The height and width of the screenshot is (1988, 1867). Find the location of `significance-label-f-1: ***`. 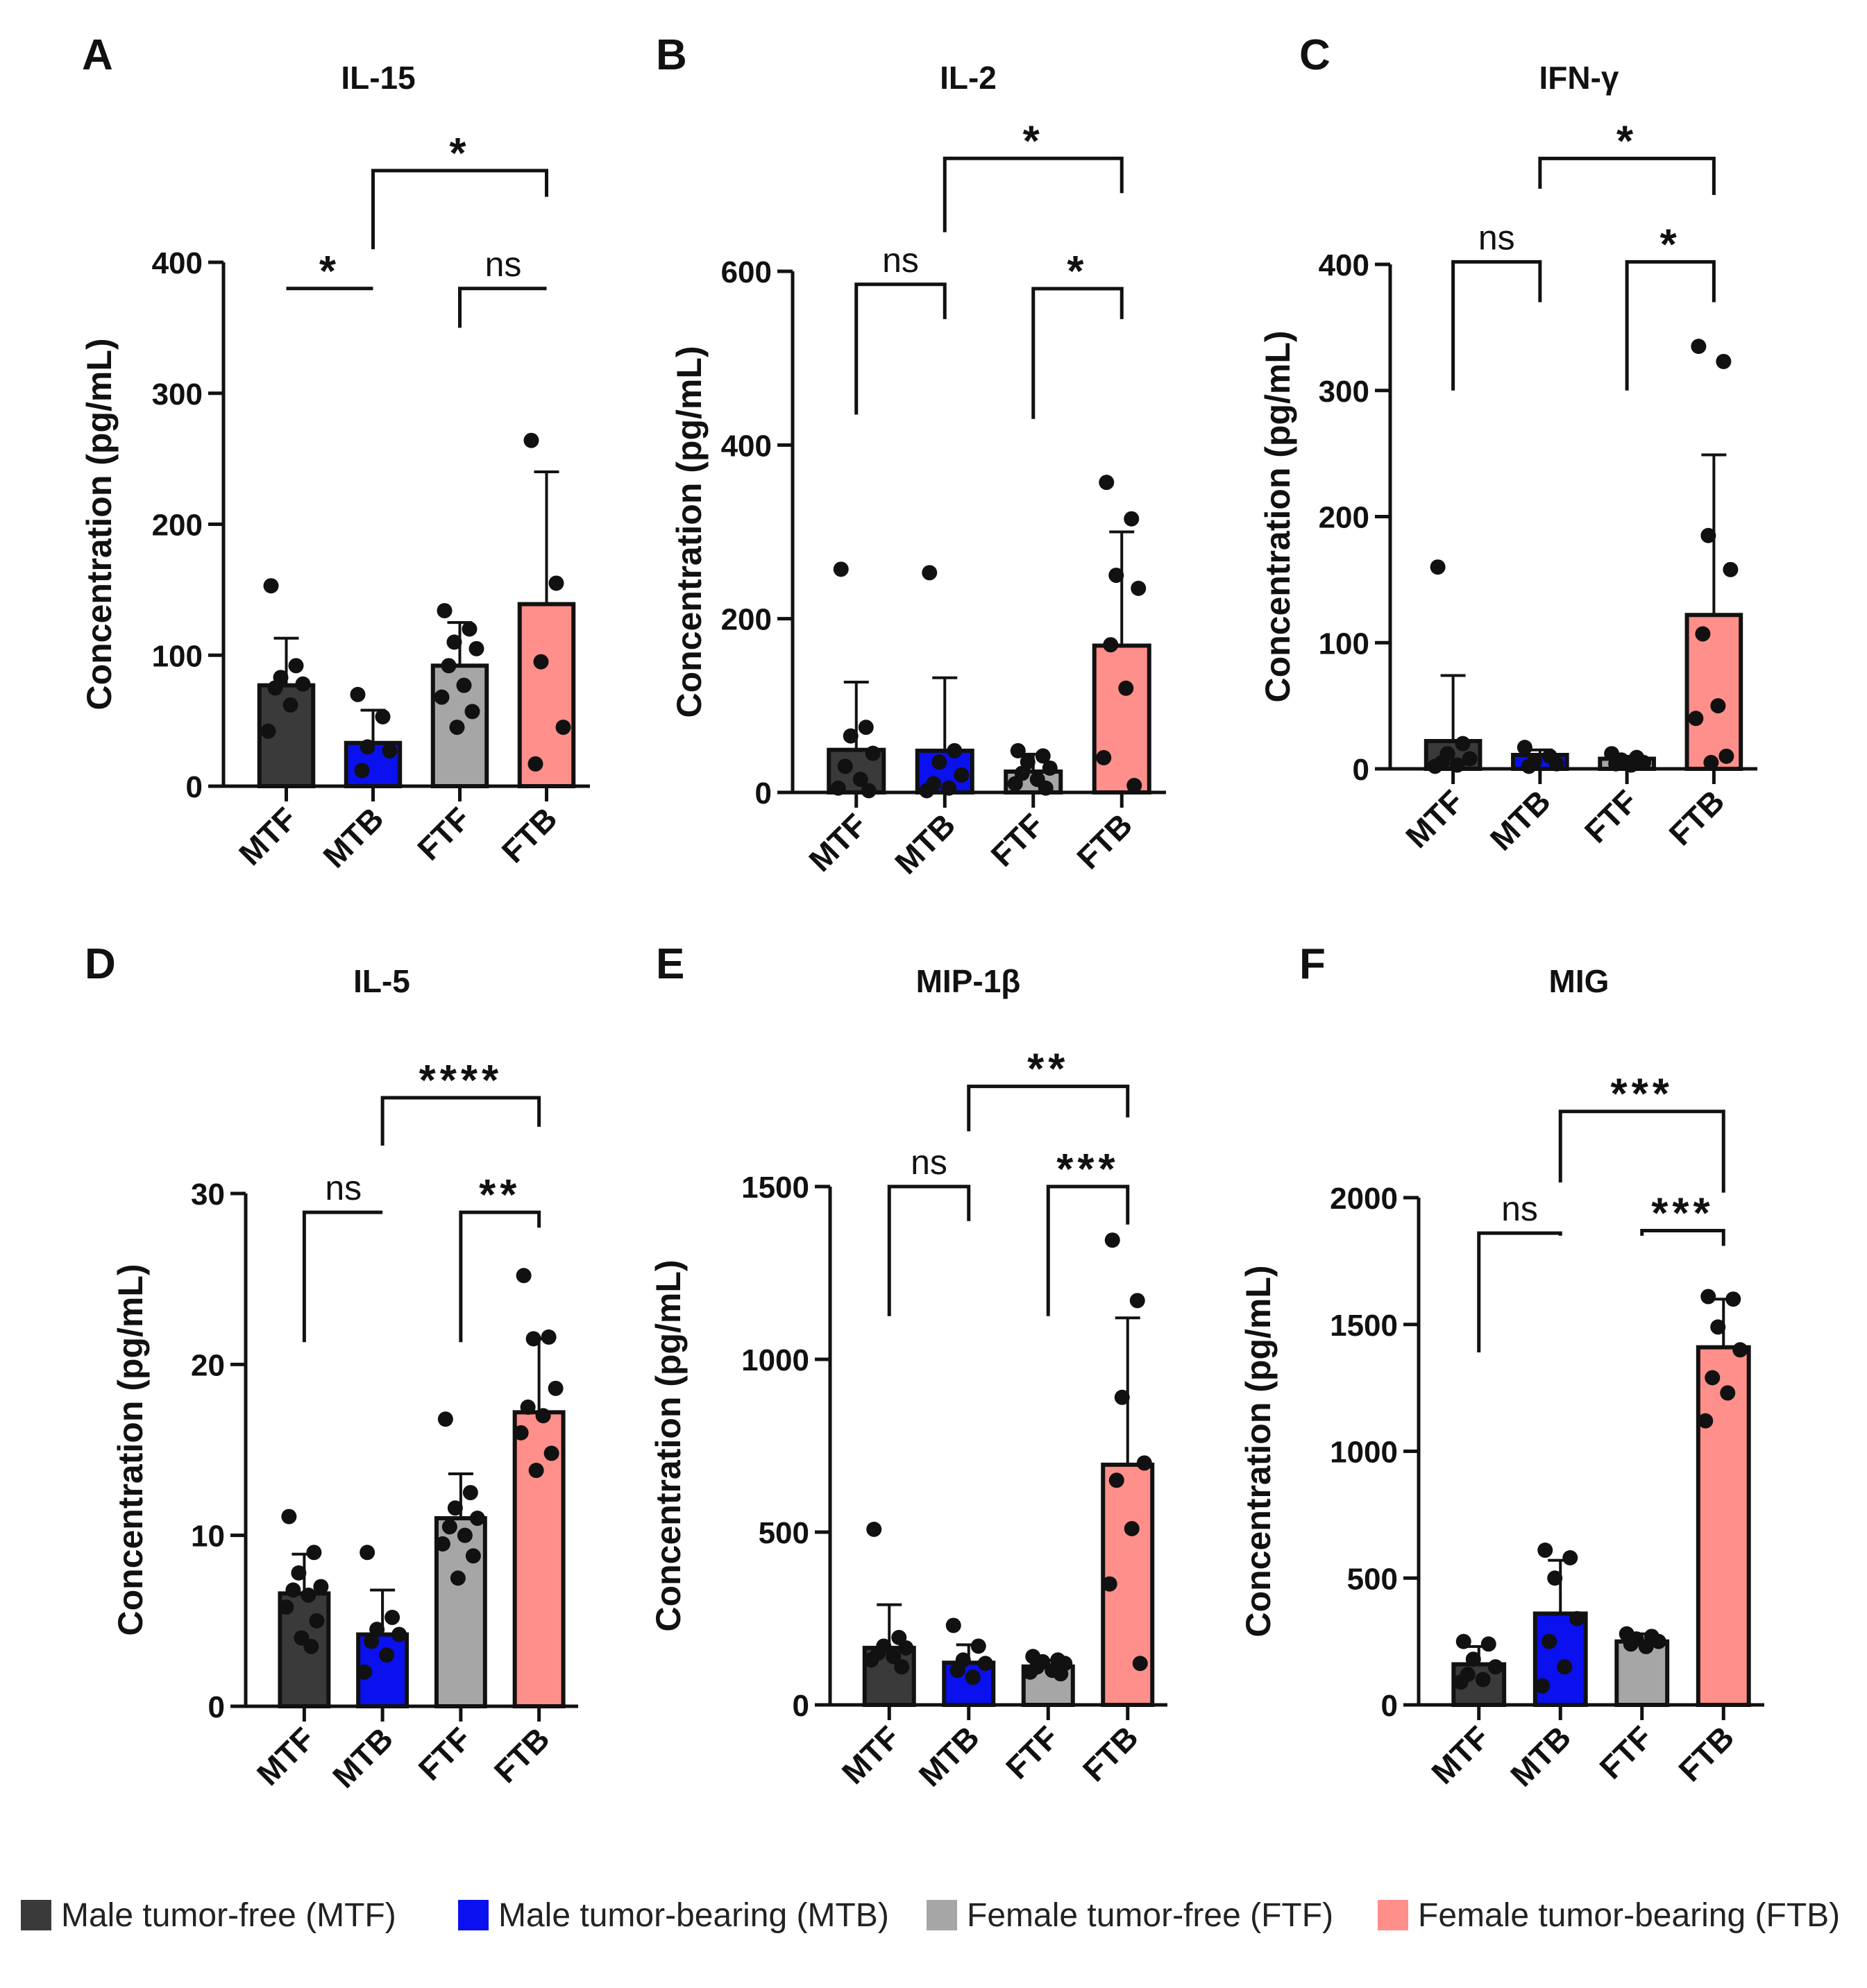

significance-label-f-1: *** is located at coordinates (1682, 1214).